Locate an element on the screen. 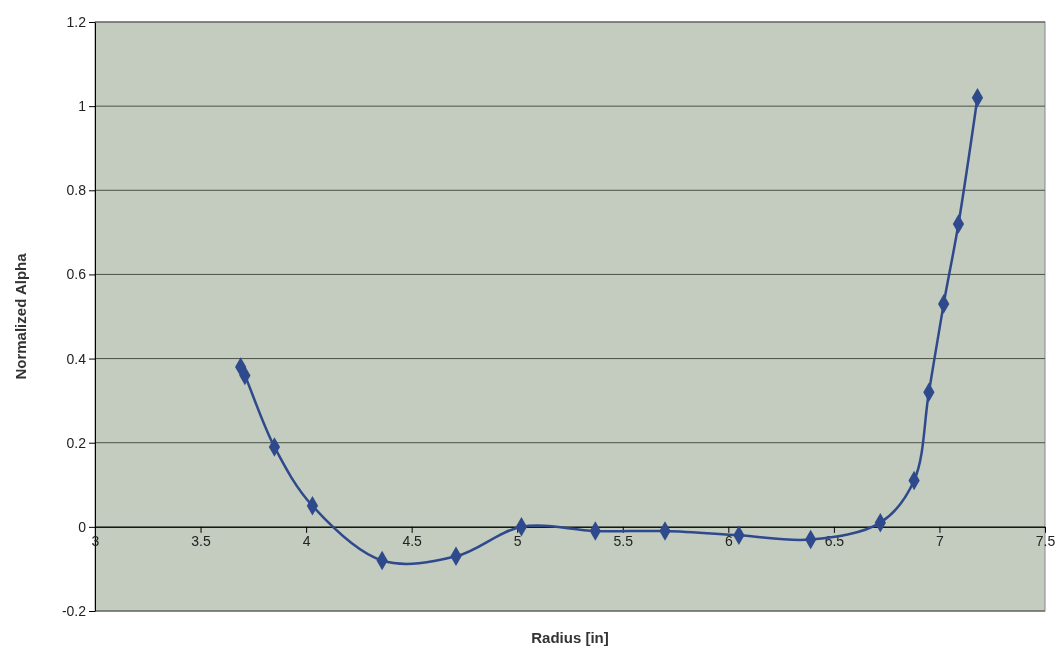 Image resolution: width=1060 pixels, height=651 pixels. y-tick-label: -0.2 is located at coordinates (74, 610).